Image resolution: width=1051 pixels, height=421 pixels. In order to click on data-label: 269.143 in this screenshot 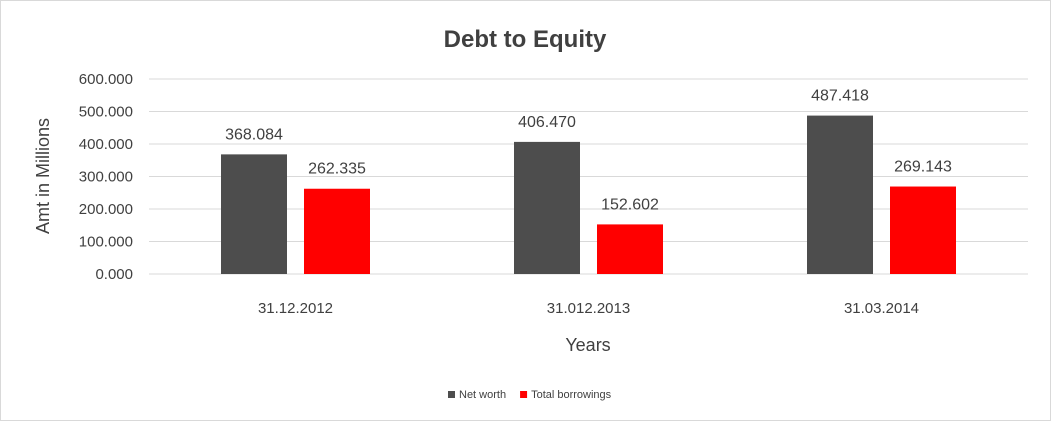, I will do `click(923, 167)`.